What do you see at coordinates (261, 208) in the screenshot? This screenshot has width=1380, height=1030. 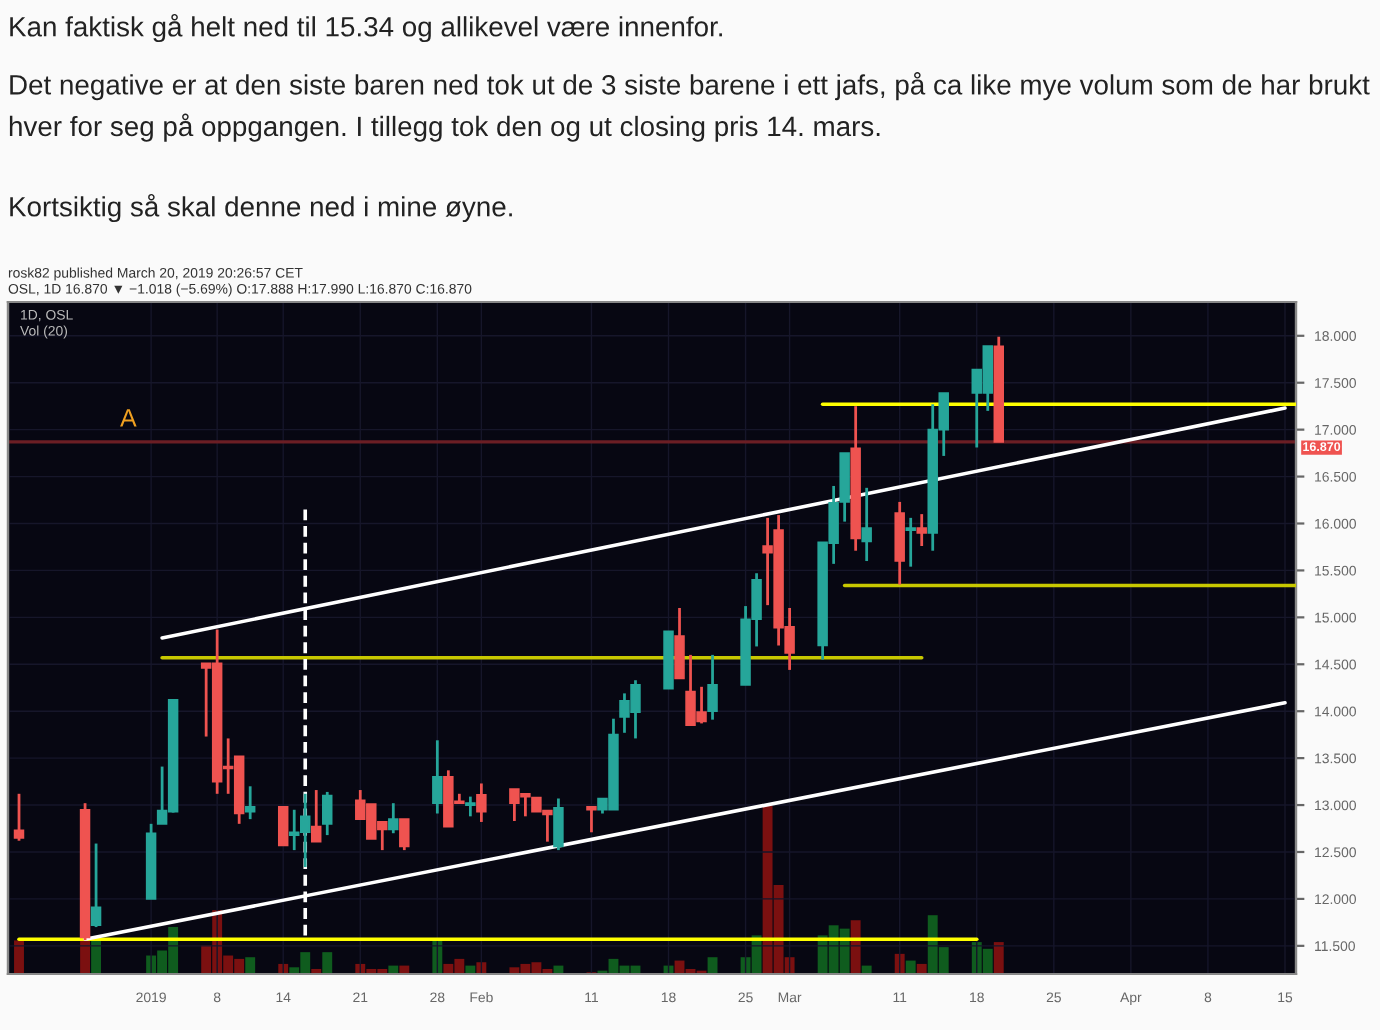 I see `text: Kortsiktig så skal denne ned i mine øyne.` at bounding box center [261, 208].